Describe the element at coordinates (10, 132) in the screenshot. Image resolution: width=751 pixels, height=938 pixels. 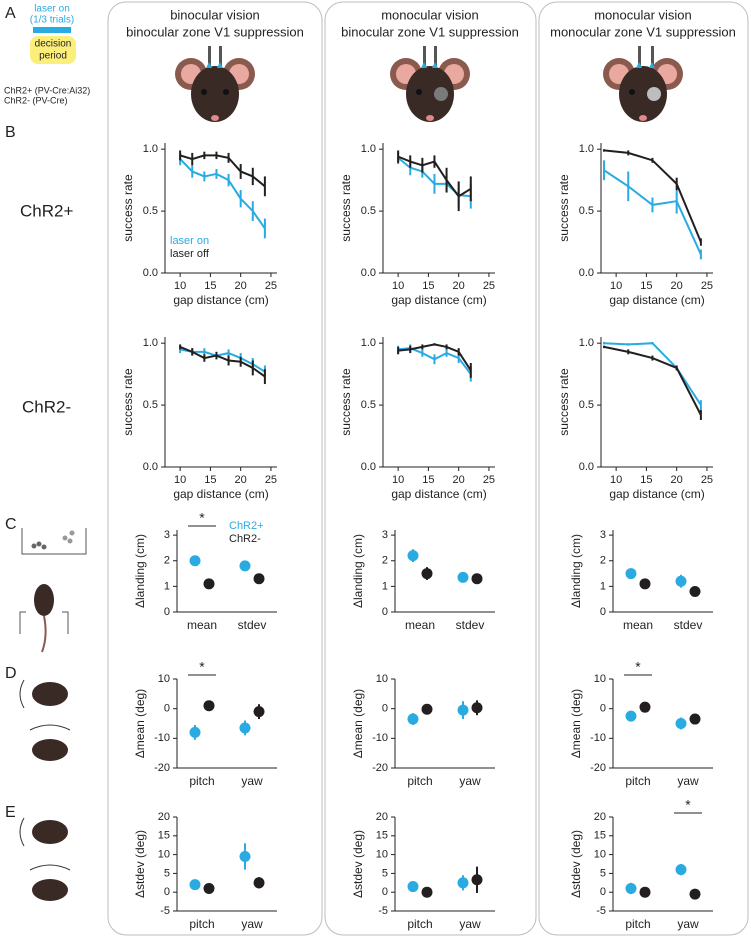
I see `panel-label: B` at that location.